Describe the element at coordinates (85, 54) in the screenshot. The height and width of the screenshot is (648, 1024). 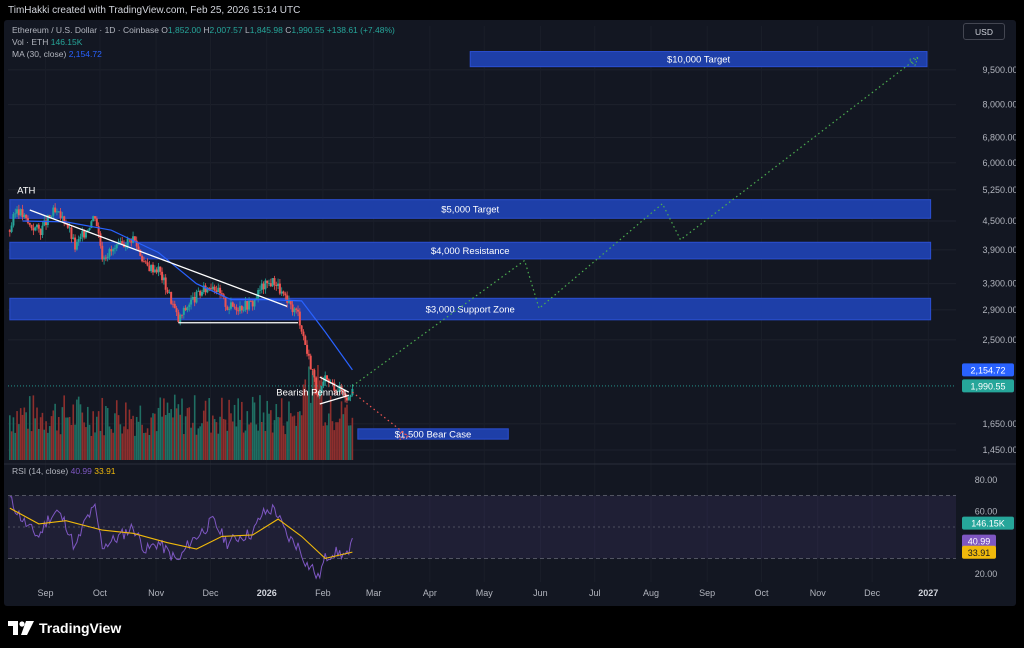
I see `ma-value: 2,154.72` at that location.